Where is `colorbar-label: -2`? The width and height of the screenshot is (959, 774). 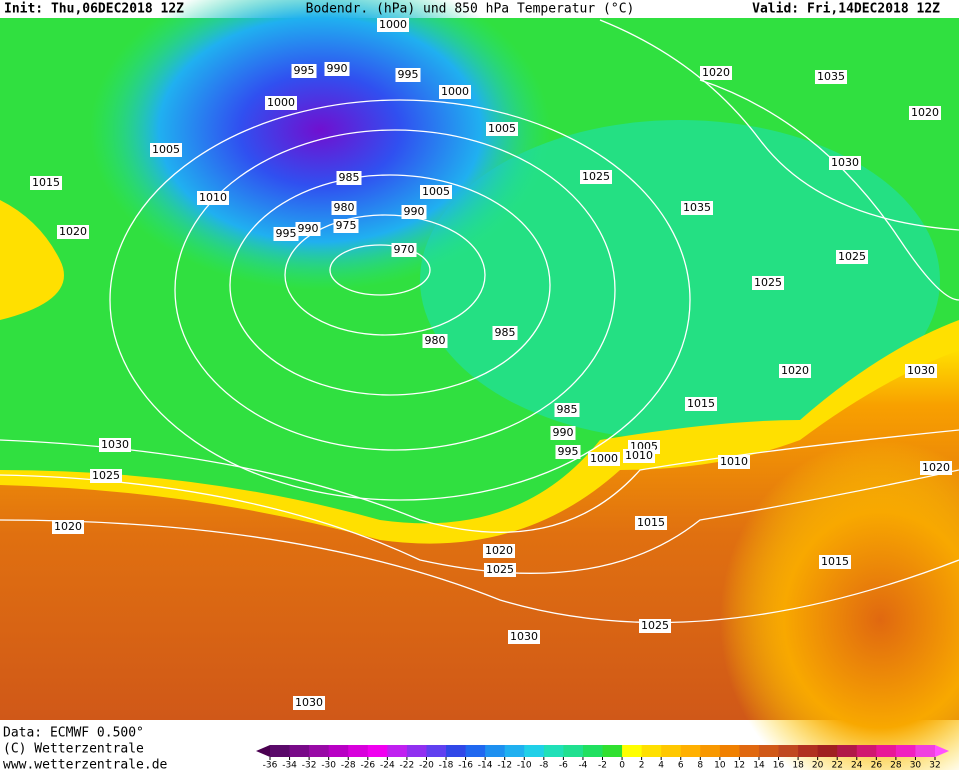
colorbar-label: -2 is located at coordinates (602, 766).